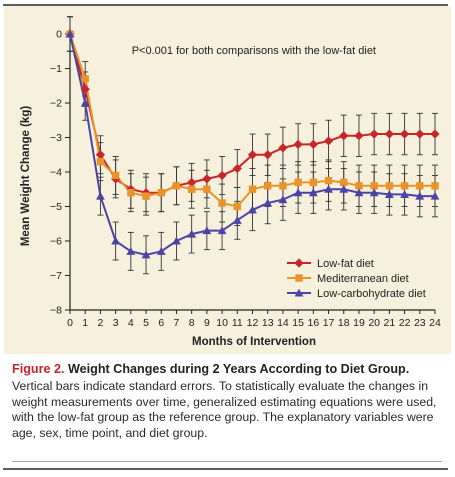 The image size is (455, 477). Describe the element at coordinates (59, 35) in the screenshot. I see `y-tick-label: 0` at that location.